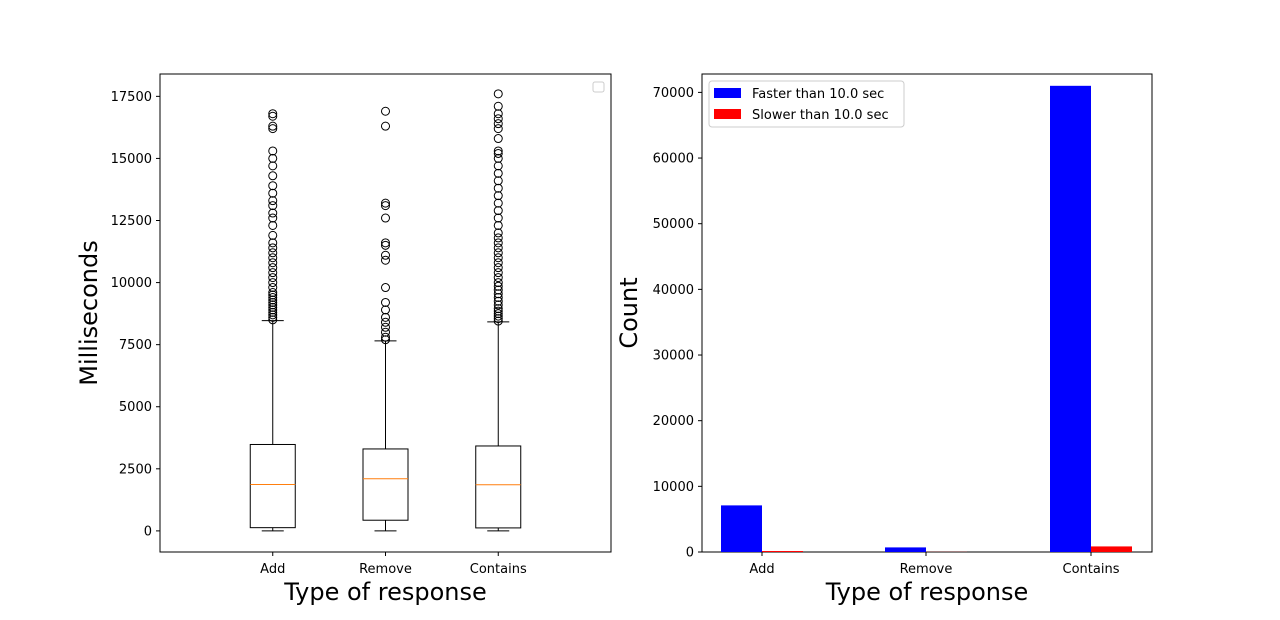  What do you see at coordinates (673, 224) in the screenshot?
I see `bar-ytick-label: 50000` at bounding box center [673, 224].